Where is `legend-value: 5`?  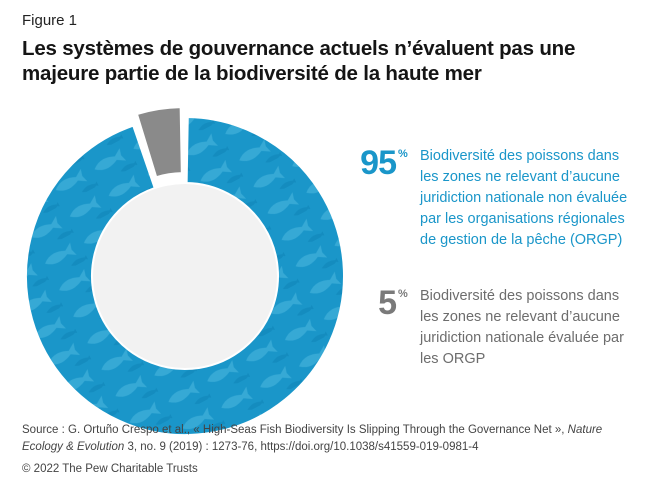 legend-value: 5 is located at coordinates (387, 303).